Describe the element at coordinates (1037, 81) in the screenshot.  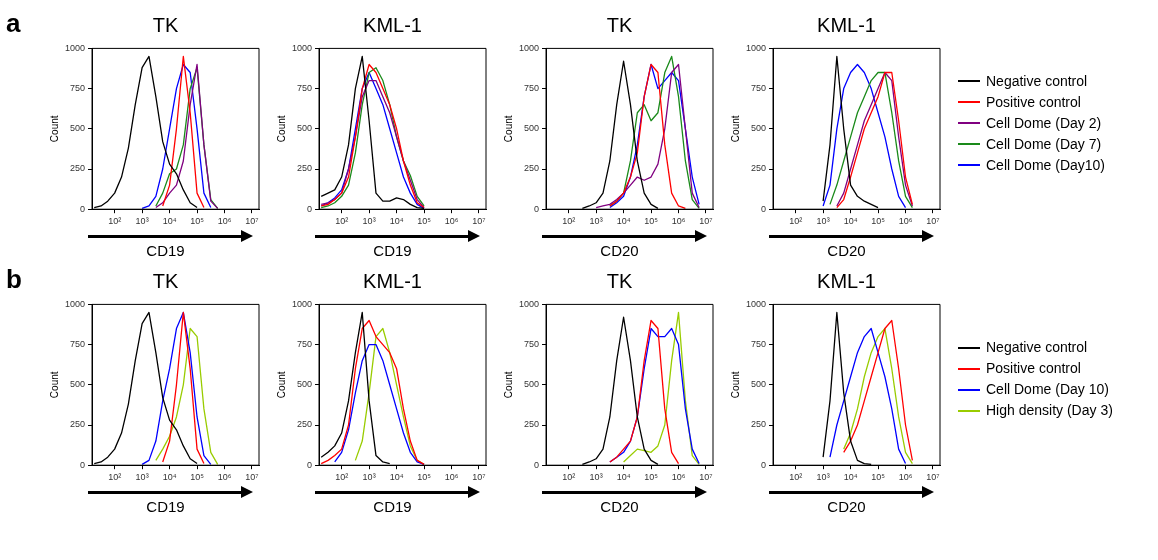
I see `legend-label: Negative control` at that location.